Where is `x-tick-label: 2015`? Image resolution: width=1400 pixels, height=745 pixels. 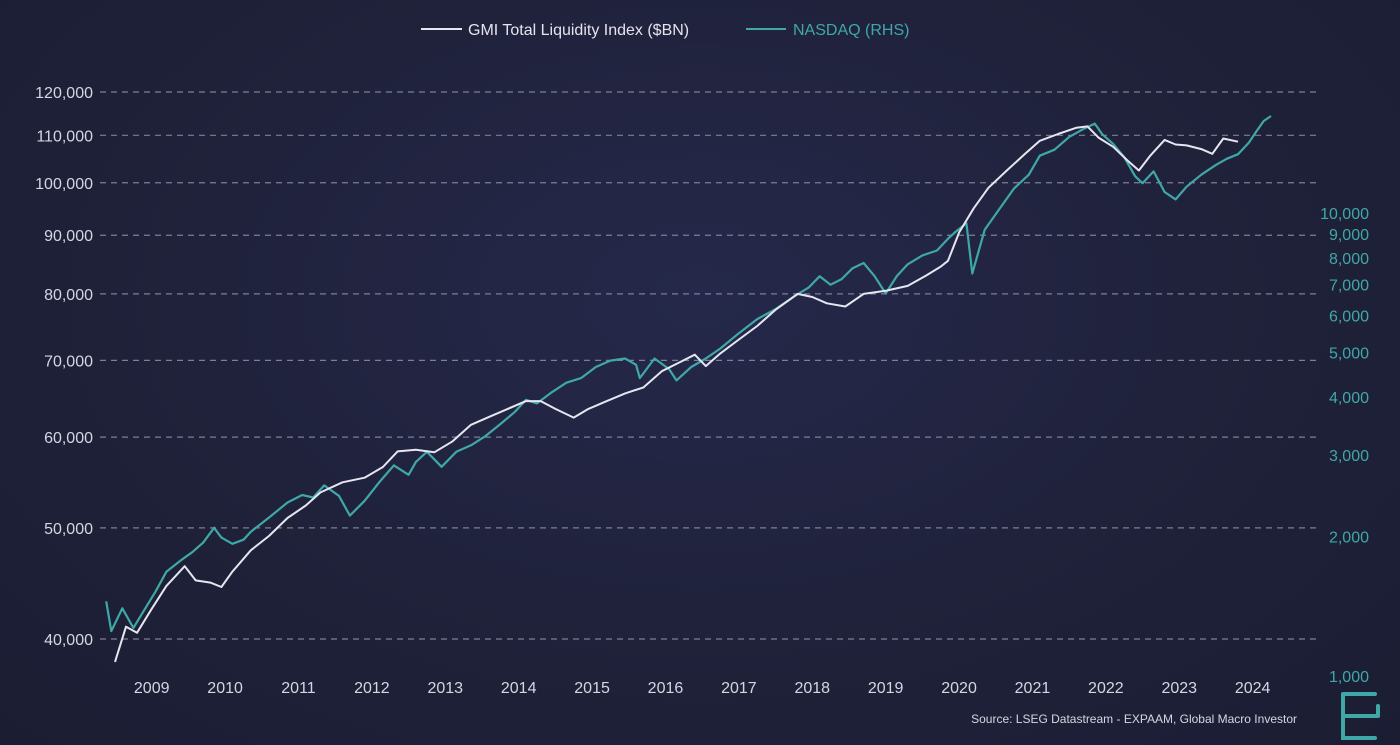
x-tick-label: 2015 is located at coordinates (592, 688).